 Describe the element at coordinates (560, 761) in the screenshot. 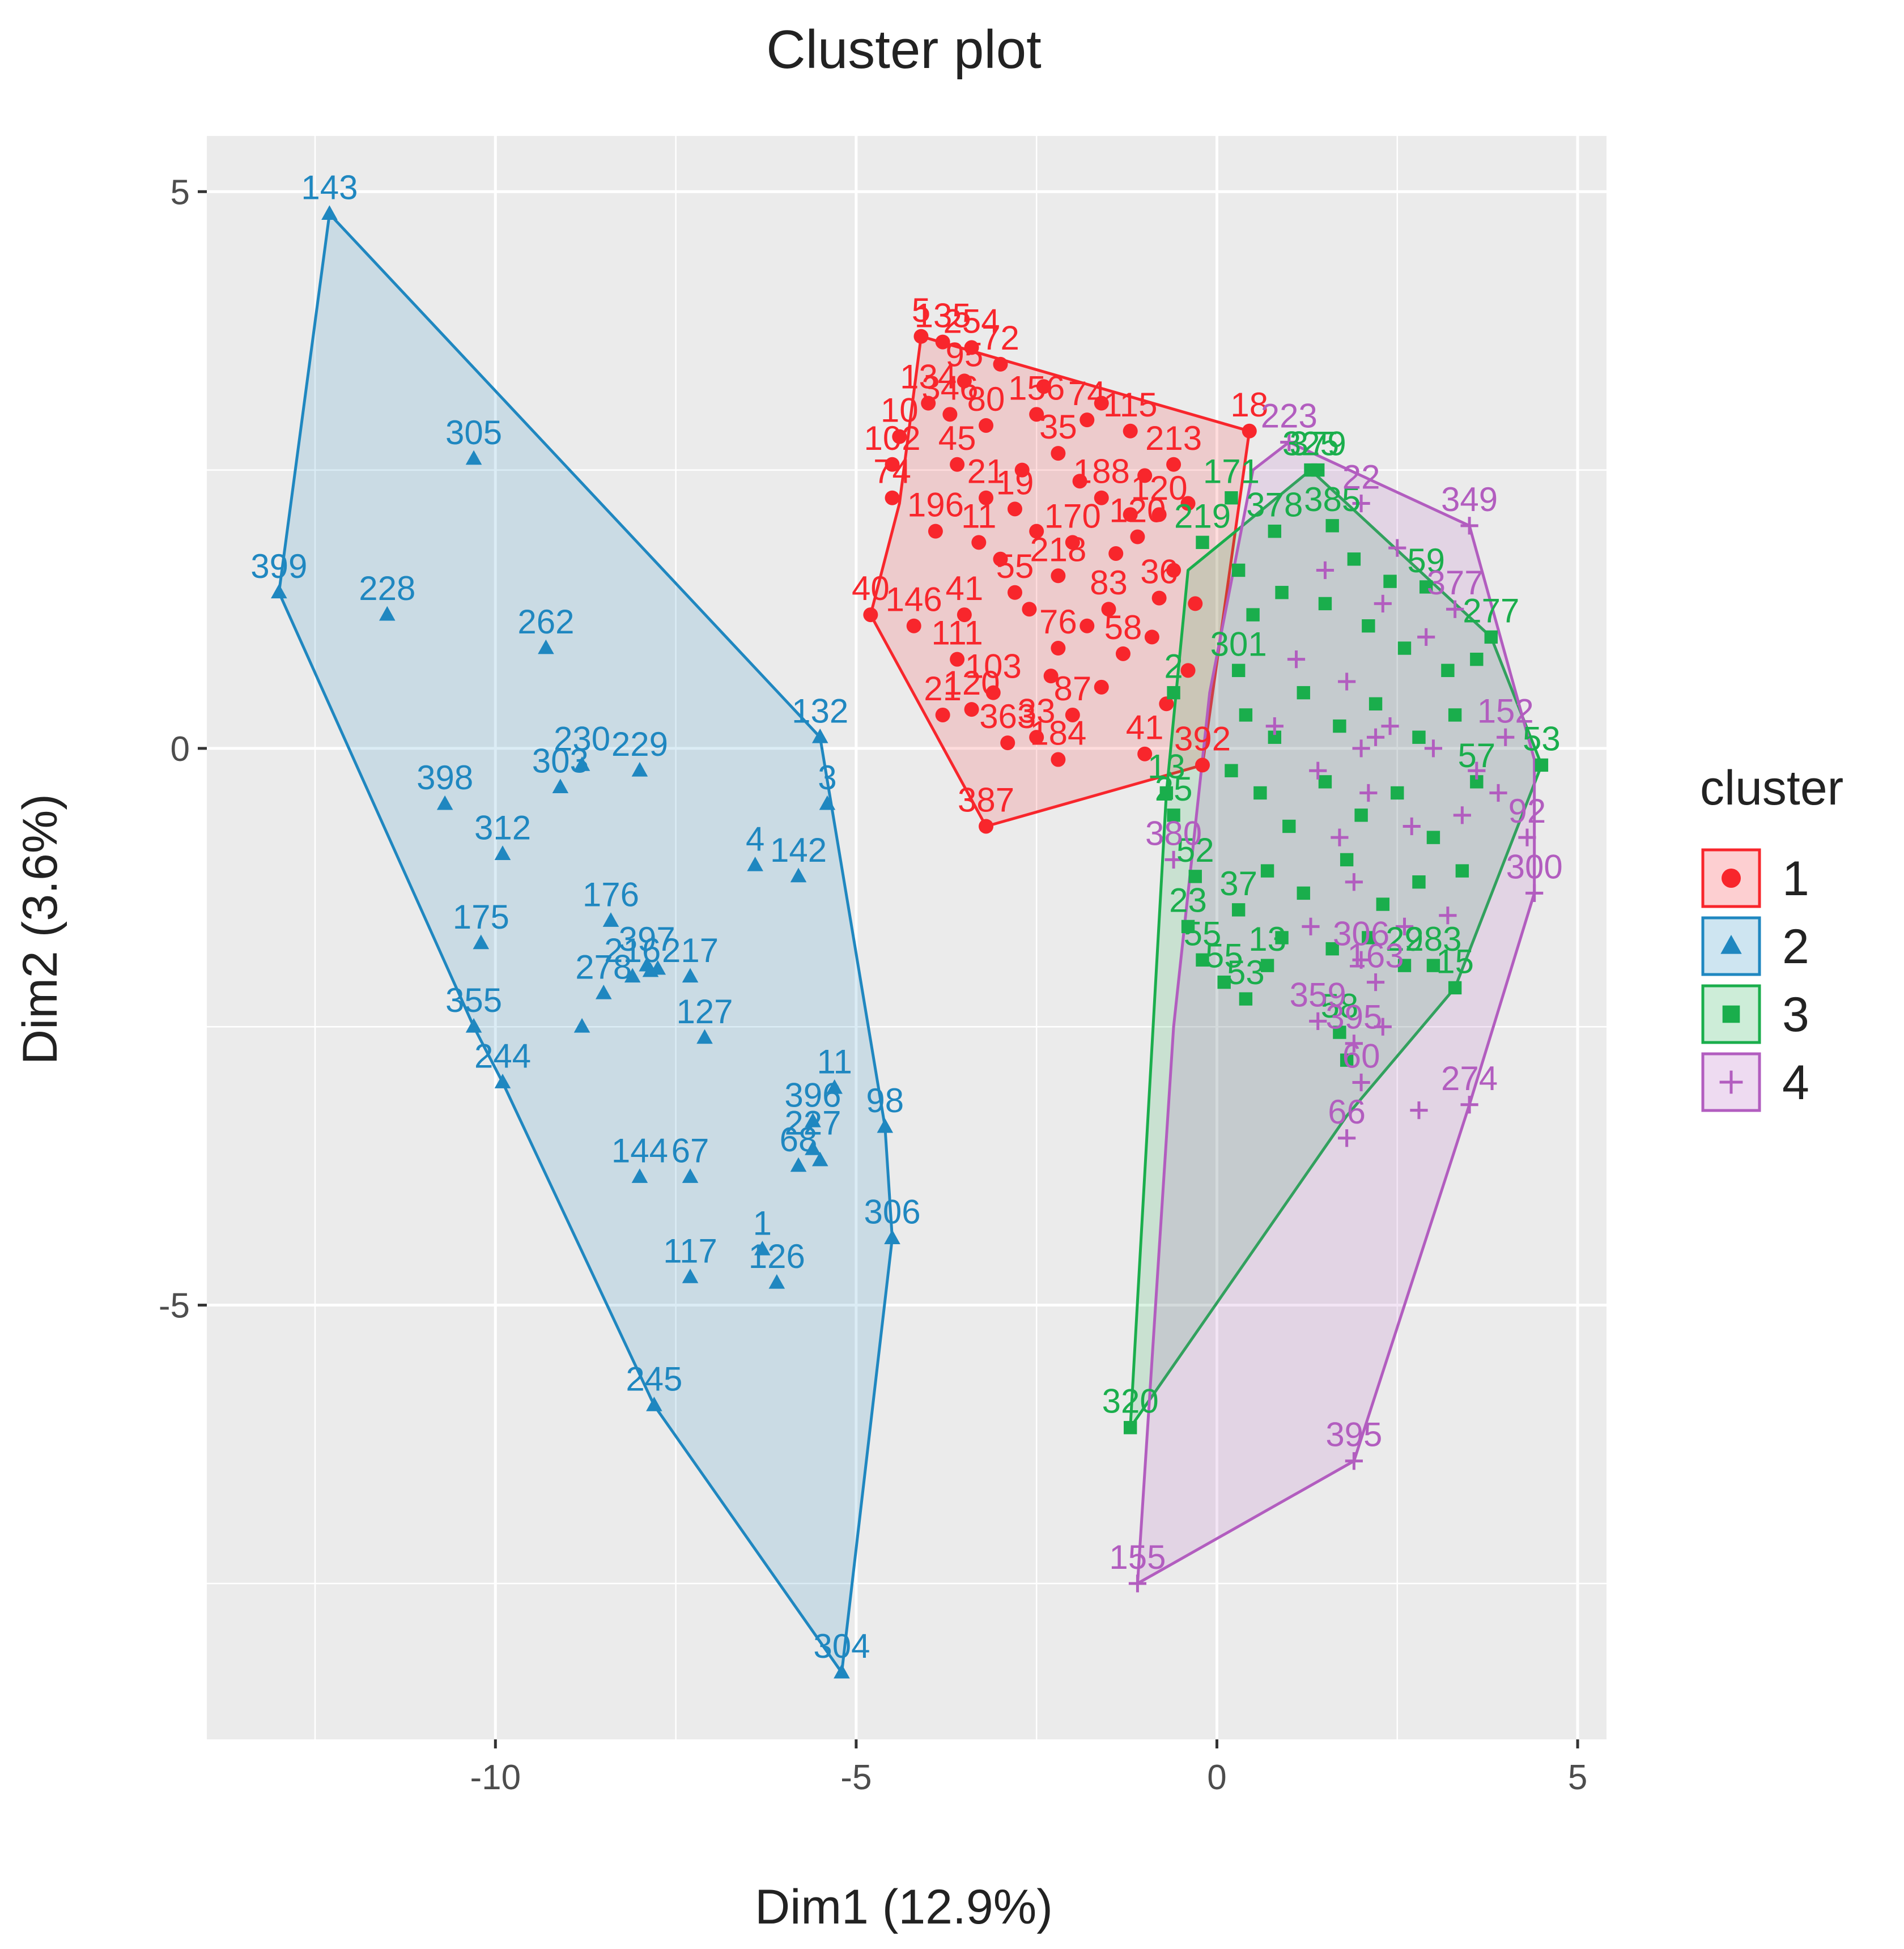

I see `cluster-2-point-label: 303` at that location.